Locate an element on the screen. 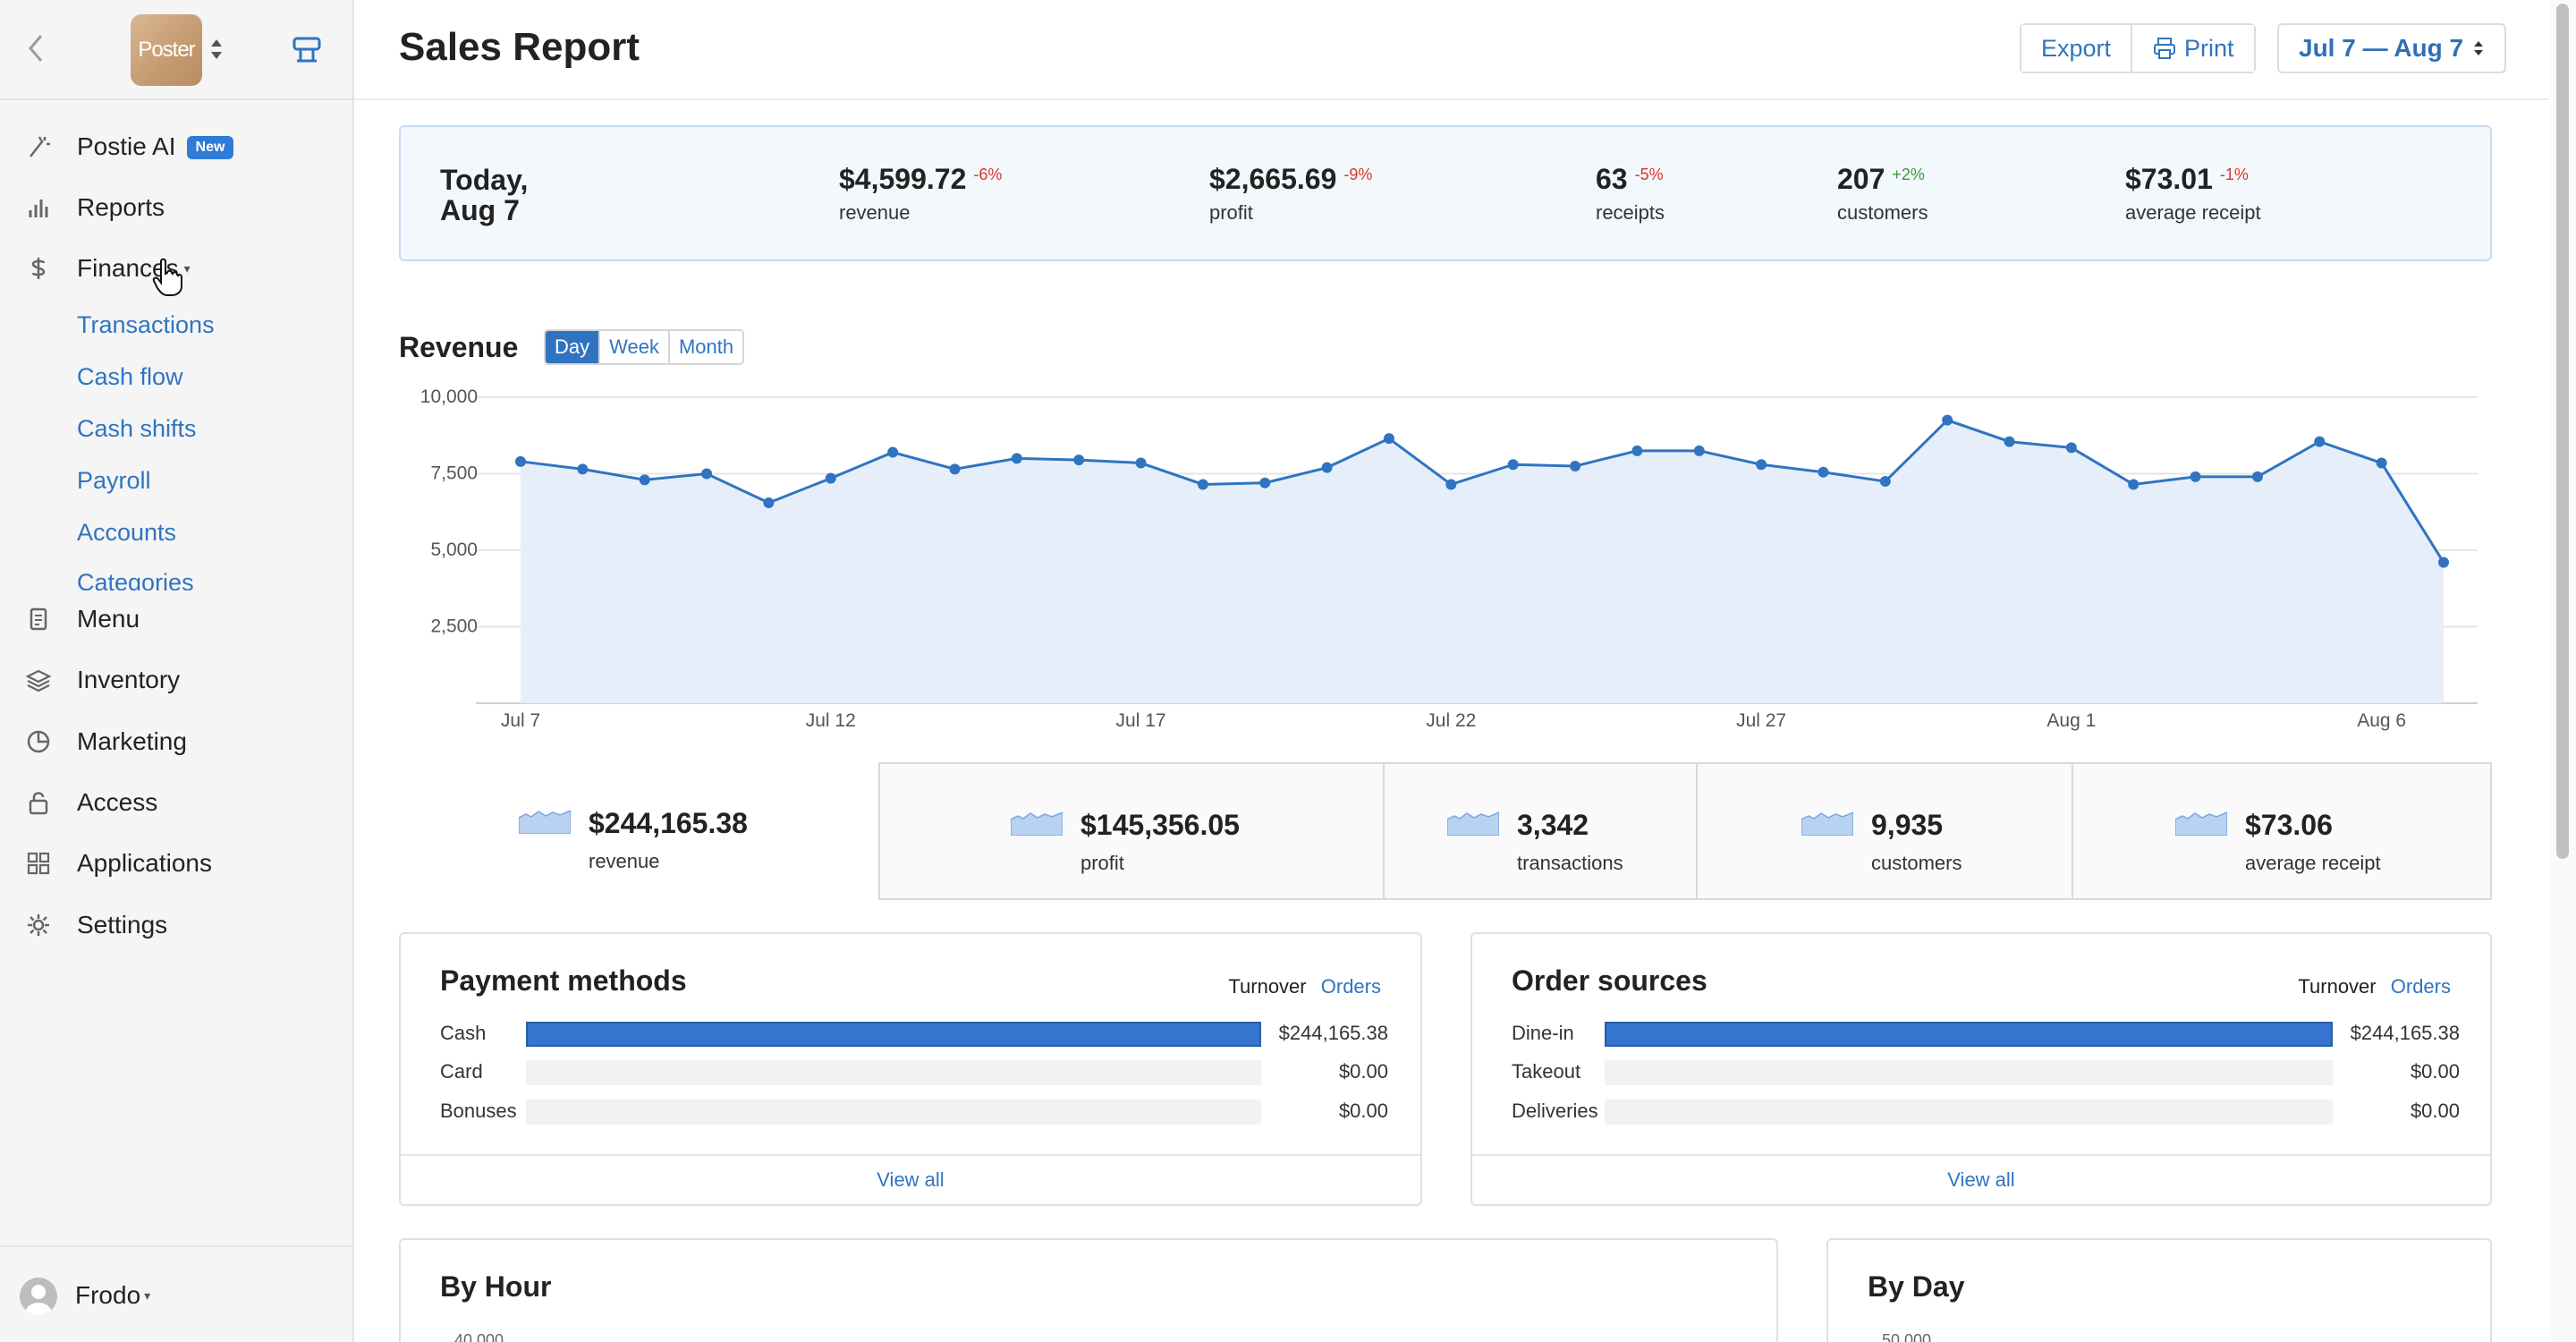  sidebar-item-applications: Applications is located at coordinates (176, 863).